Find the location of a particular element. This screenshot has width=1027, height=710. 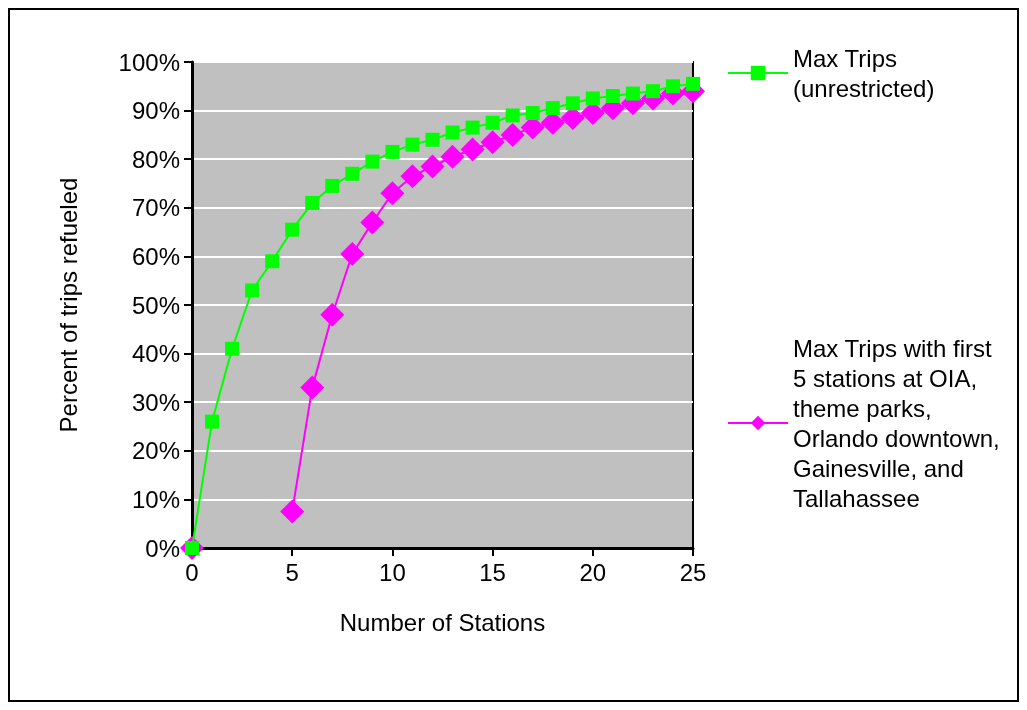

x-tick-label: 15 is located at coordinates (492, 572).